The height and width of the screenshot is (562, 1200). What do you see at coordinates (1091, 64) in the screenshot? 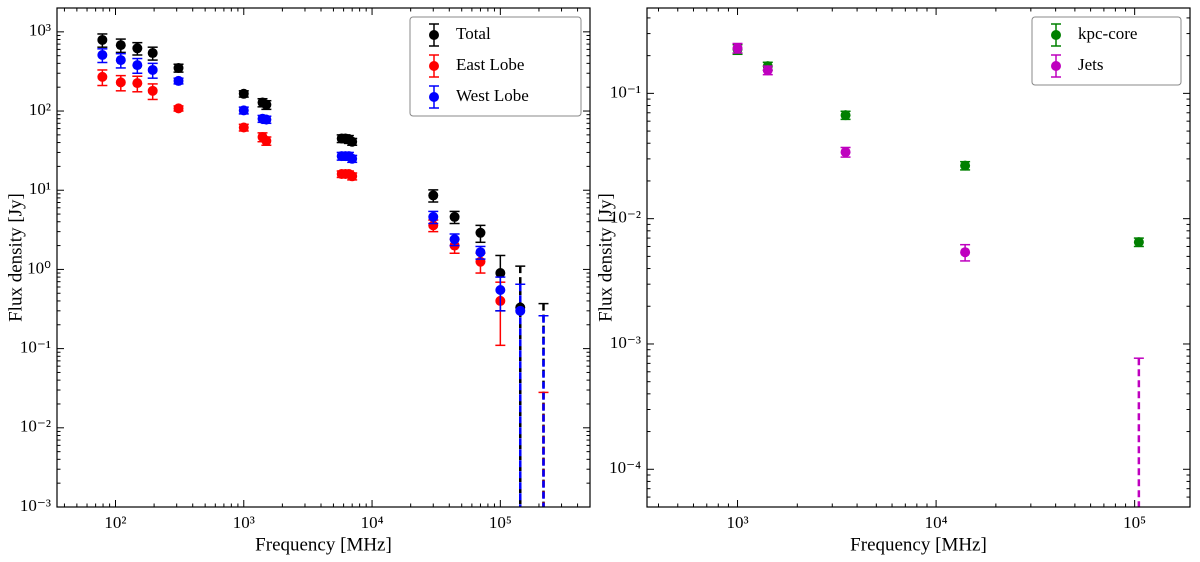
I see `legend-label: Jets` at bounding box center [1091, 64].